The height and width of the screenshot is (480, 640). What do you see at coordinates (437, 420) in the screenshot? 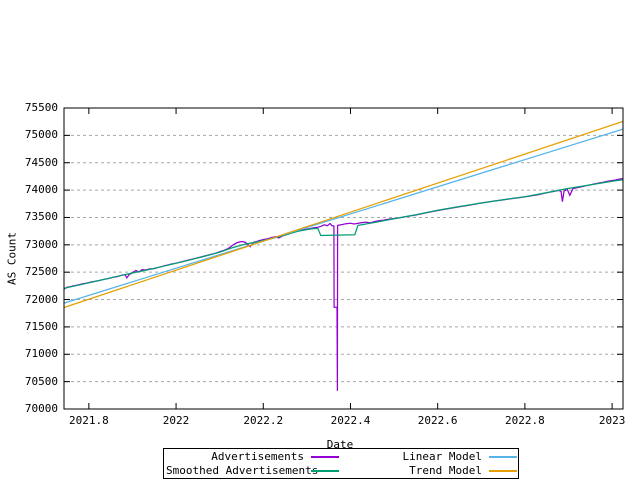
I see `x-tick-label: 2022.6` at bounding box center [437, 420].